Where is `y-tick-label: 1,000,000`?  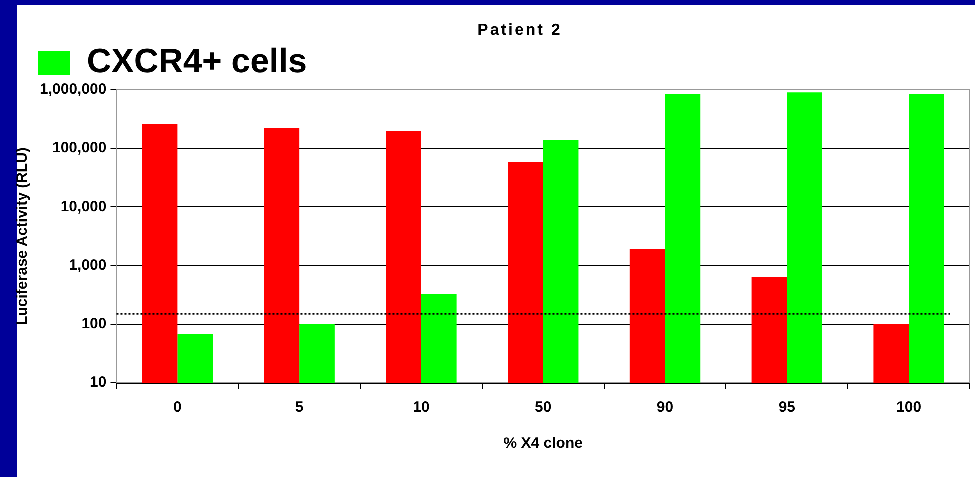 y-tick-label: 1,000,000 is located at coordinates (73, 89).